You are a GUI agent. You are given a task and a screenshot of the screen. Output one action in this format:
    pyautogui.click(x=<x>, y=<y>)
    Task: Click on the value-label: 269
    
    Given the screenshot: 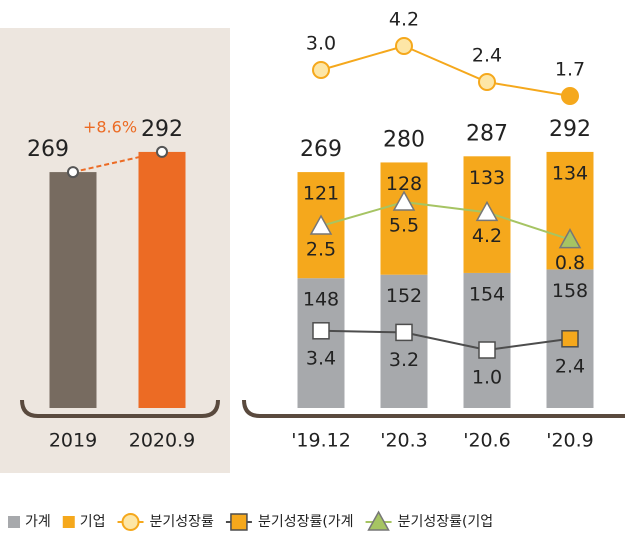 What is the action you would take?
    pyautogui.click(x=48, y=149)
    